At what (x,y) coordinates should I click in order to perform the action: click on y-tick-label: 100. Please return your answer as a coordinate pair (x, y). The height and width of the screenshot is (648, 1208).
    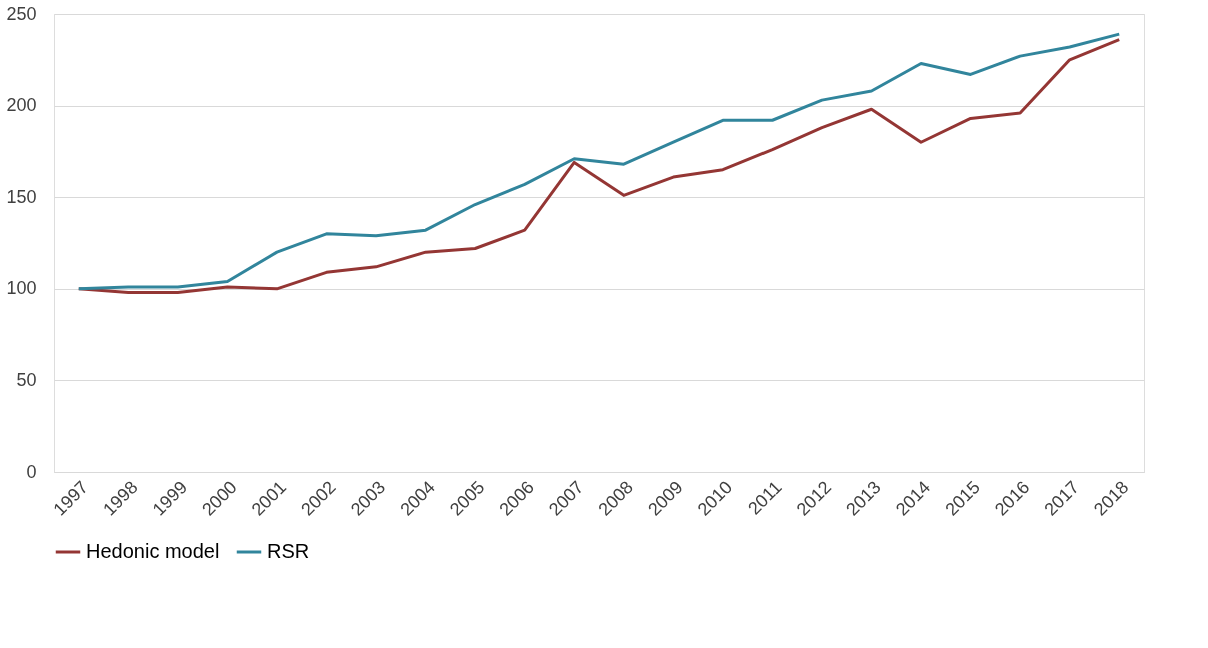
    Looking at the image, I should click on (21, 288).